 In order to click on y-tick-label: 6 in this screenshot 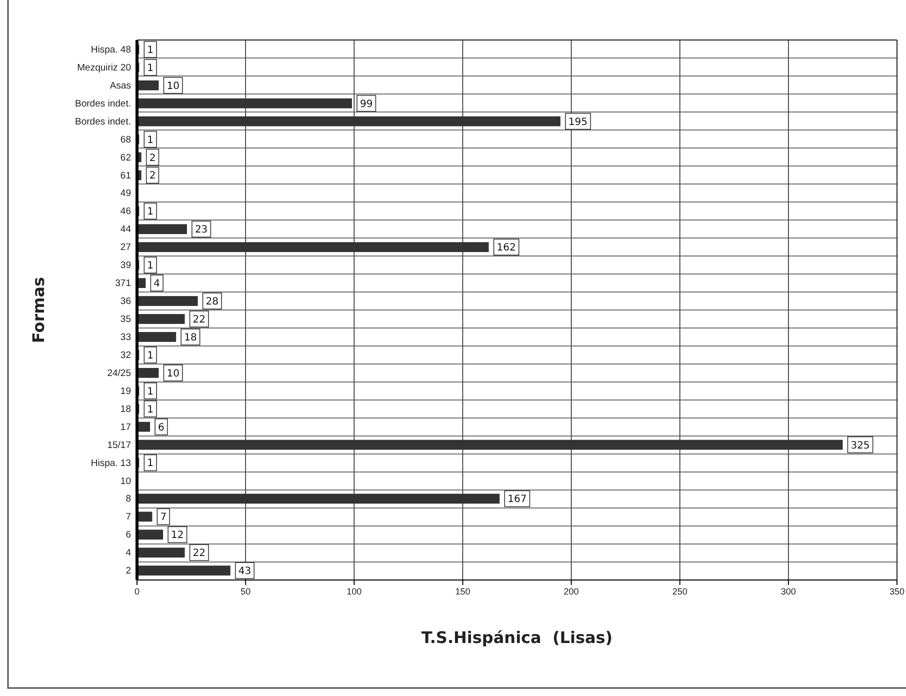, I will do `click(128, 535)`.